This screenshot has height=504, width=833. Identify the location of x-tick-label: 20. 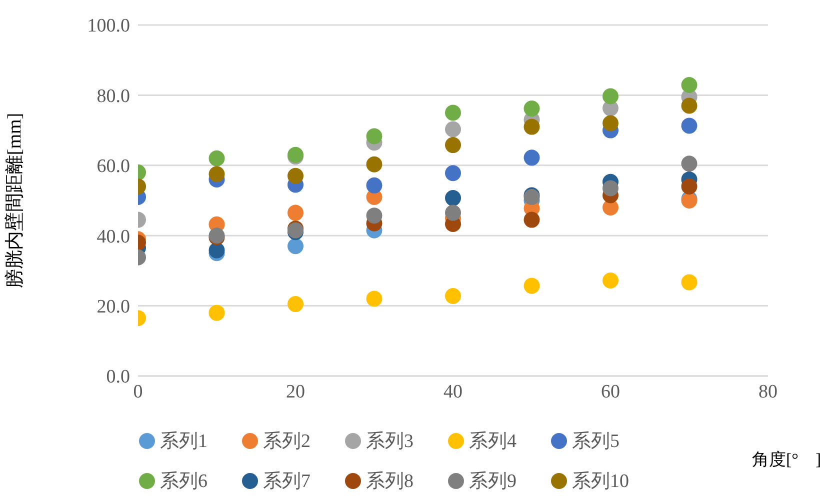
(295, 391).